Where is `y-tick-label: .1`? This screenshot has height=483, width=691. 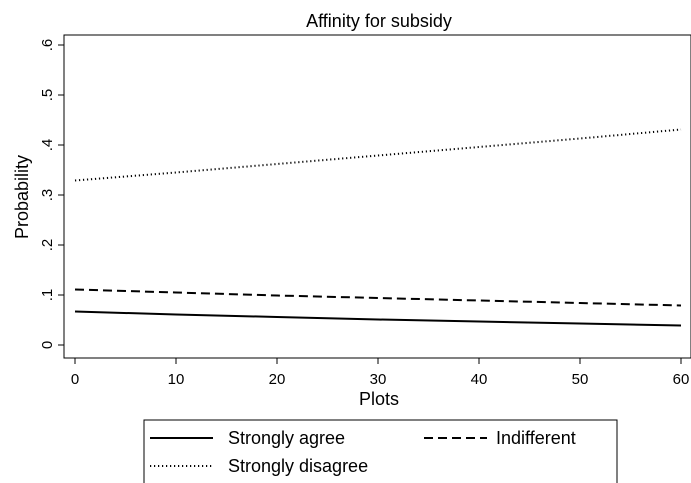
y-tick-label: .1 is located at coordinates (47, 295).